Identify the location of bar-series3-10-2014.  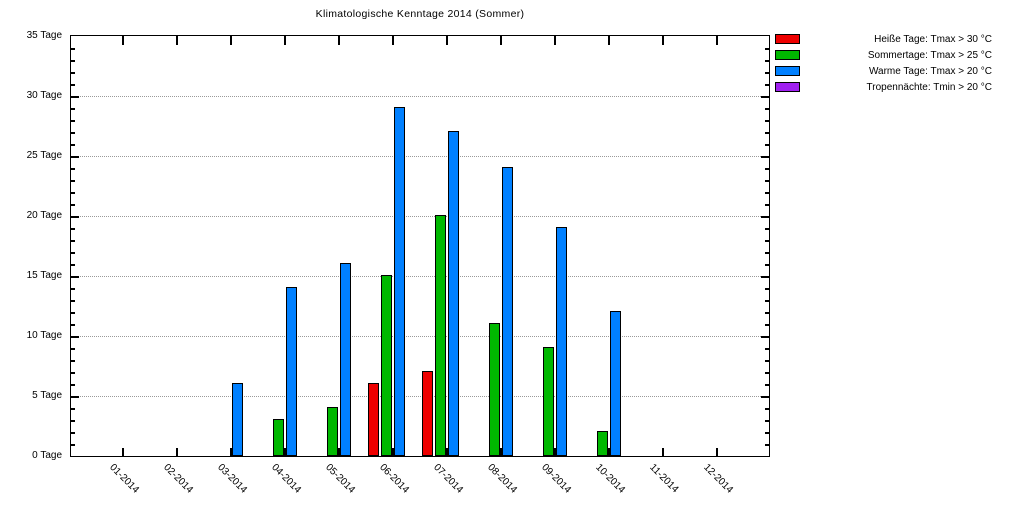
(615, 383).